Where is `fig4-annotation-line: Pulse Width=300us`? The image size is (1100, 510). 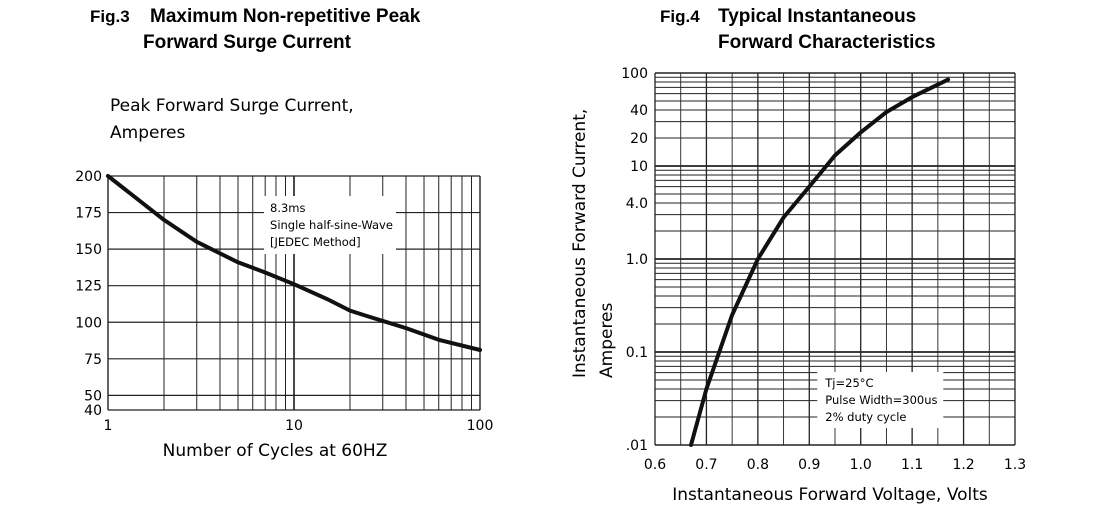 fig4-annotation-line: Pulse Width=300us is located at coordinates (881, 400).